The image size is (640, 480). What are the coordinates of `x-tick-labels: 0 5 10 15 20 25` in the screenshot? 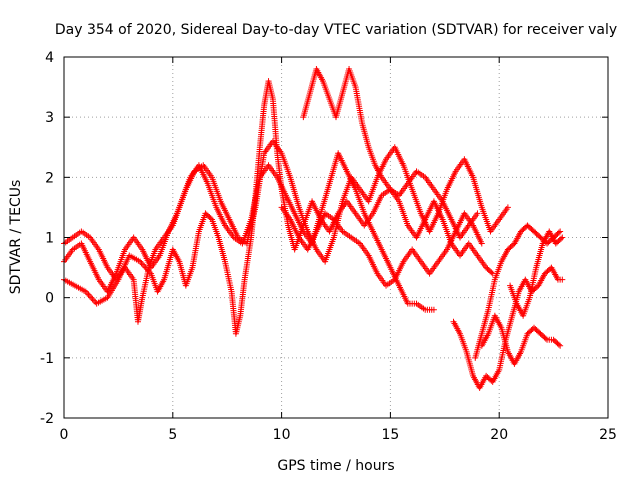 It's located at (338, 435).